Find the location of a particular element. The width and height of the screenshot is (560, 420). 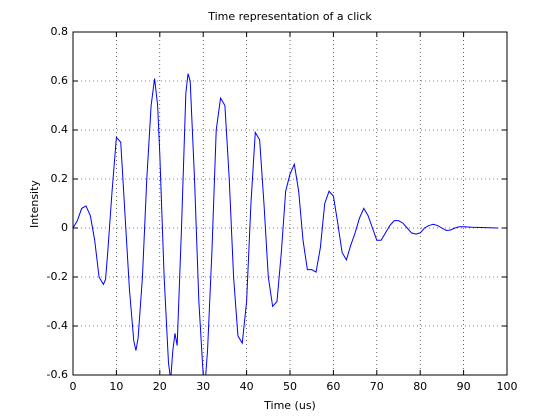

x-tick-label: 10 is located at coordinates (116, 386).